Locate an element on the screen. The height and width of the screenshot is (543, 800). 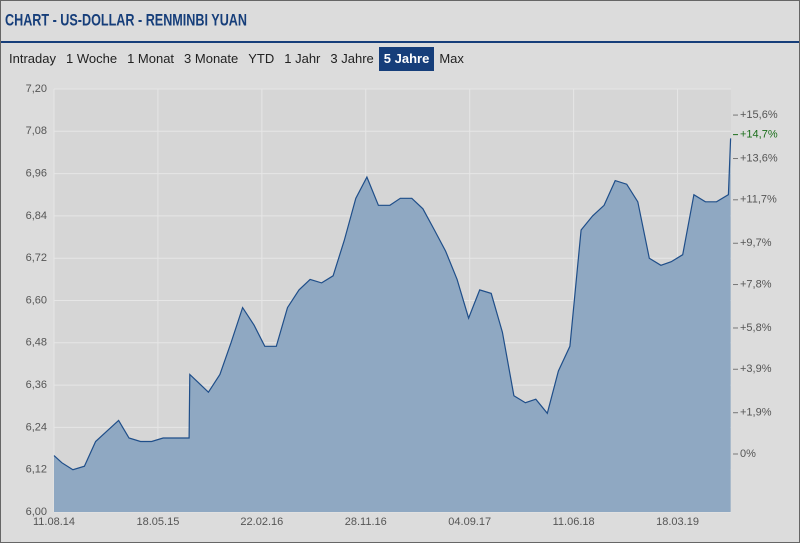
tab: 1 Woche is located at coordinates (91, 58).